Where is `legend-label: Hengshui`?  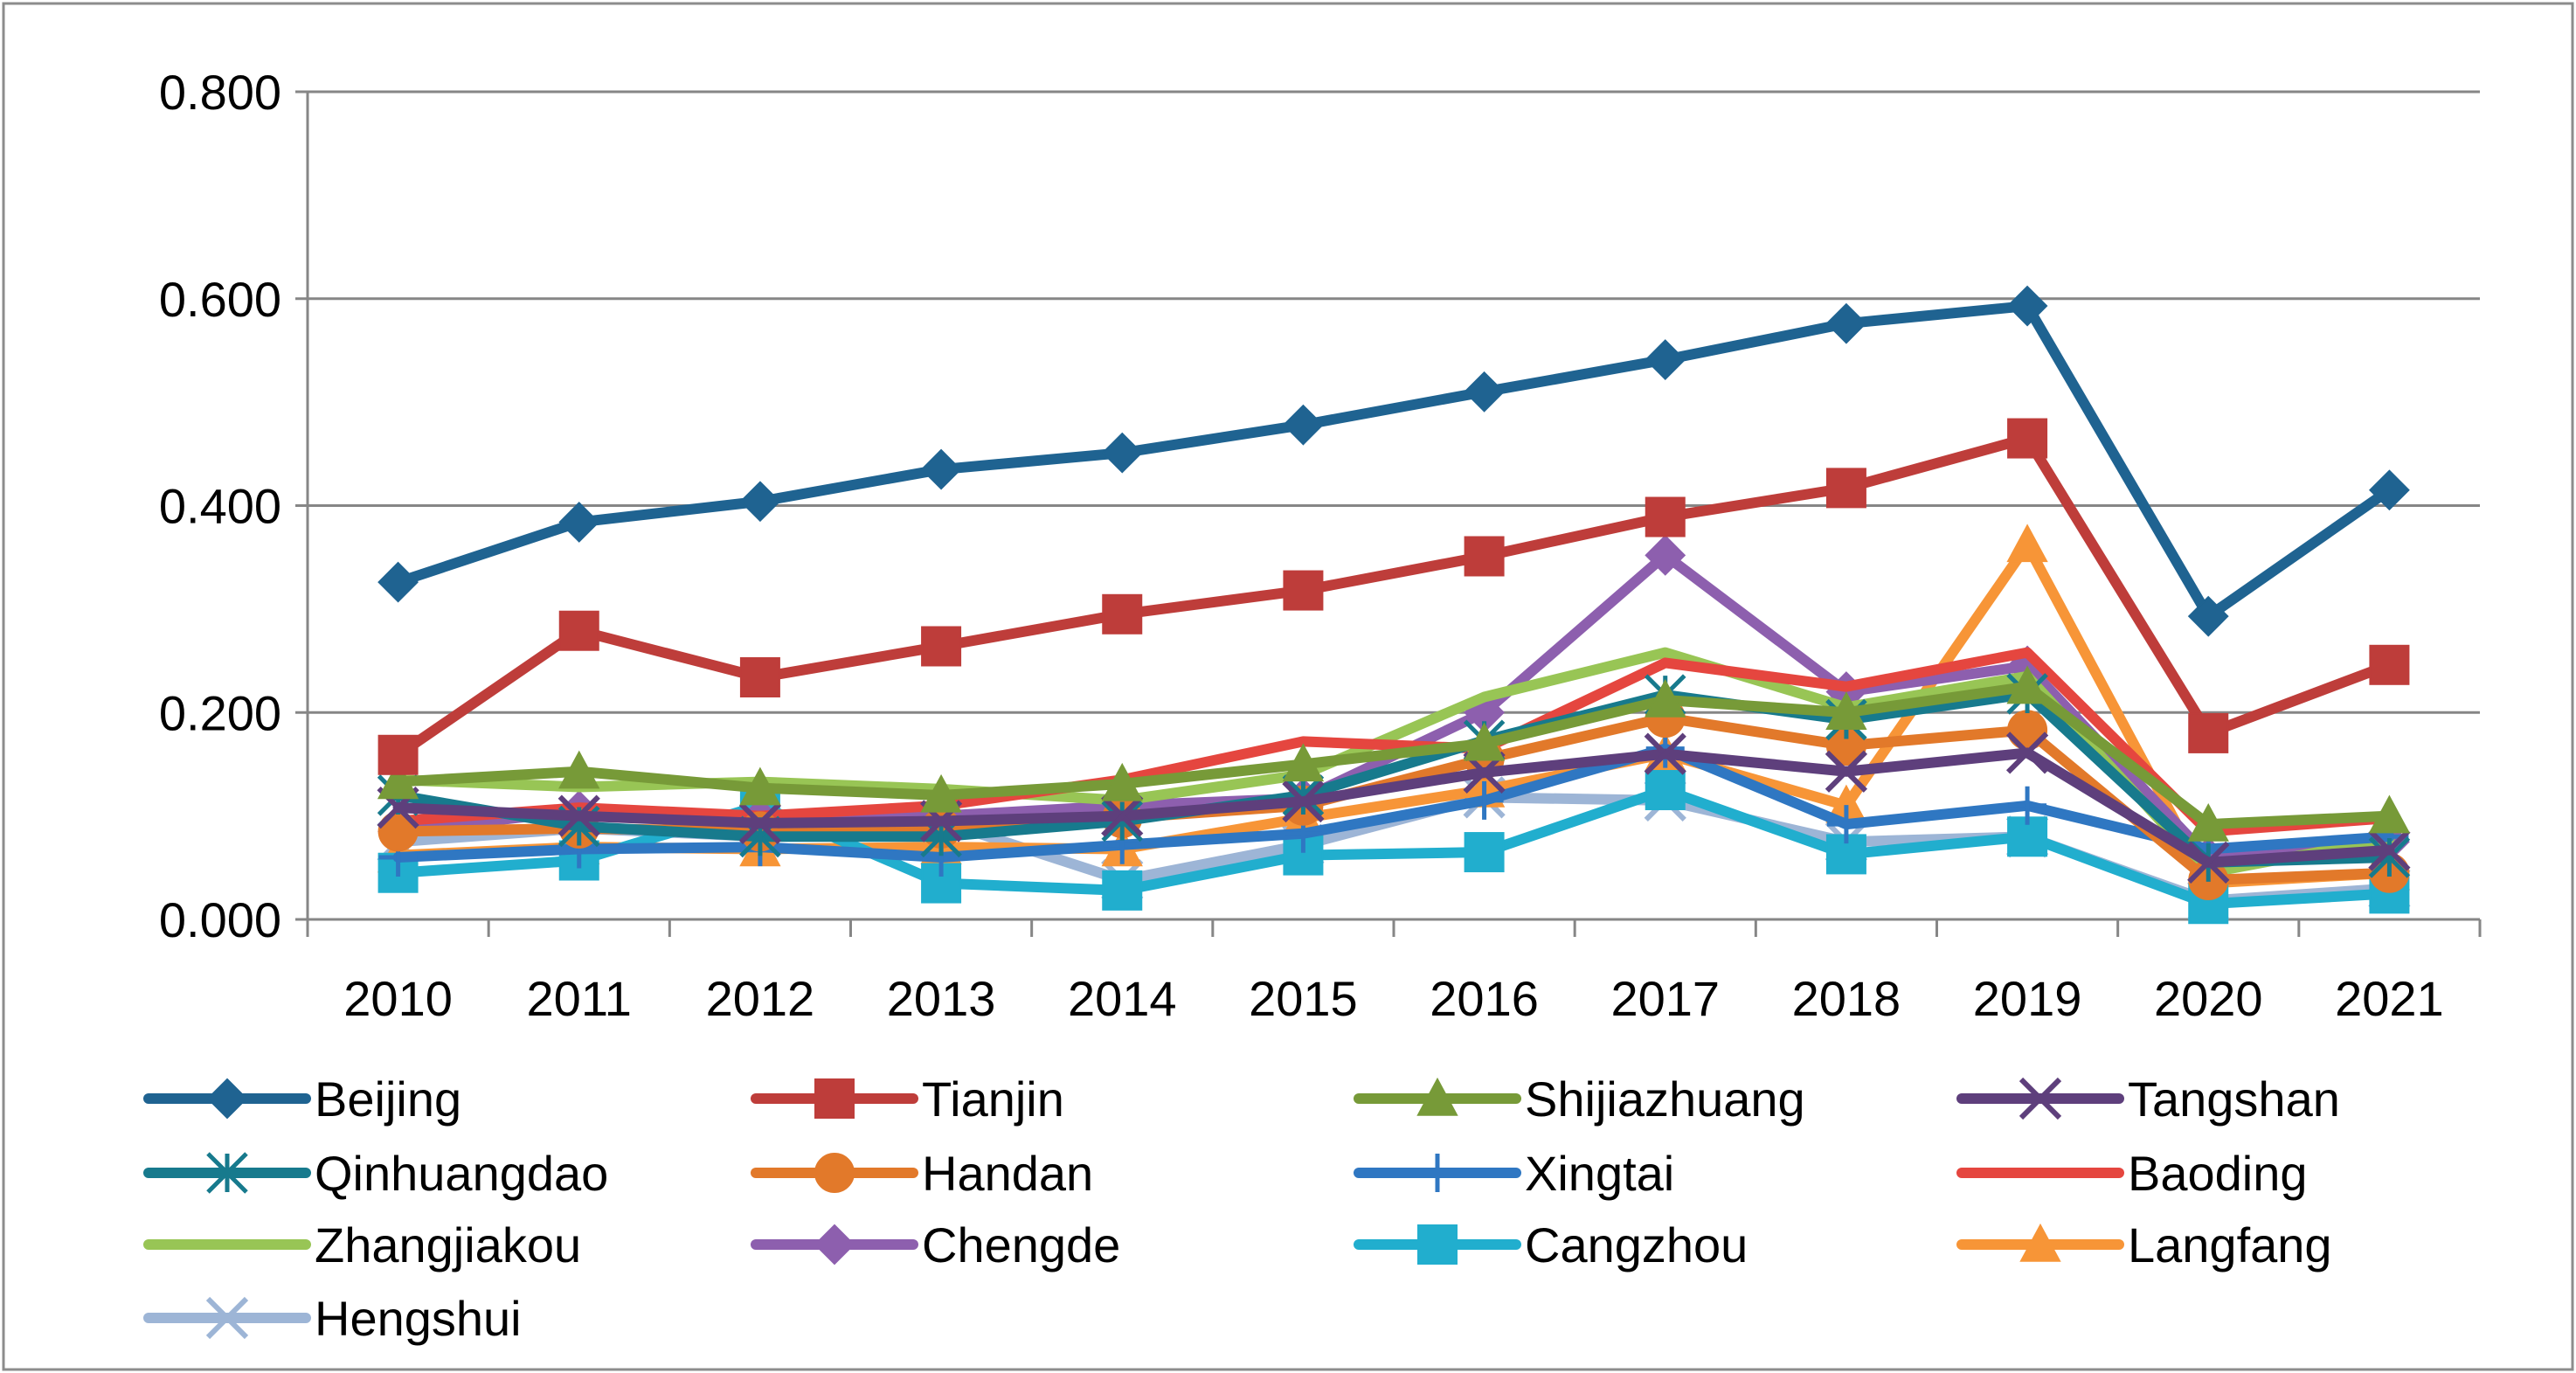
legend-label: Hengshui is located at coordinates (418, 1318).